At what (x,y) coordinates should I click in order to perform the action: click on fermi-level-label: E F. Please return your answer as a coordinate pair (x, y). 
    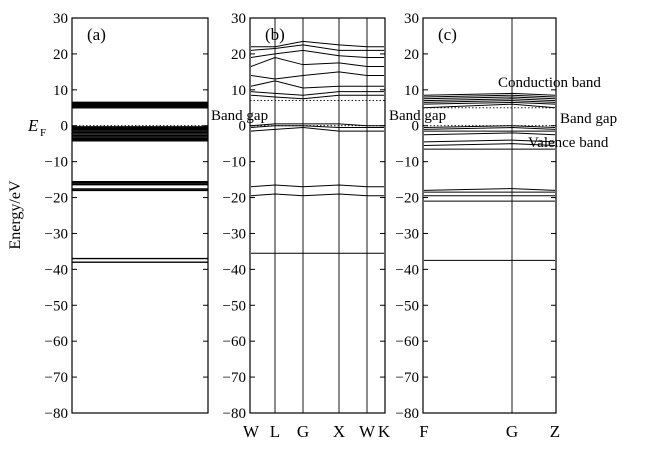
    Looking at the image, I should click on (36, 127).